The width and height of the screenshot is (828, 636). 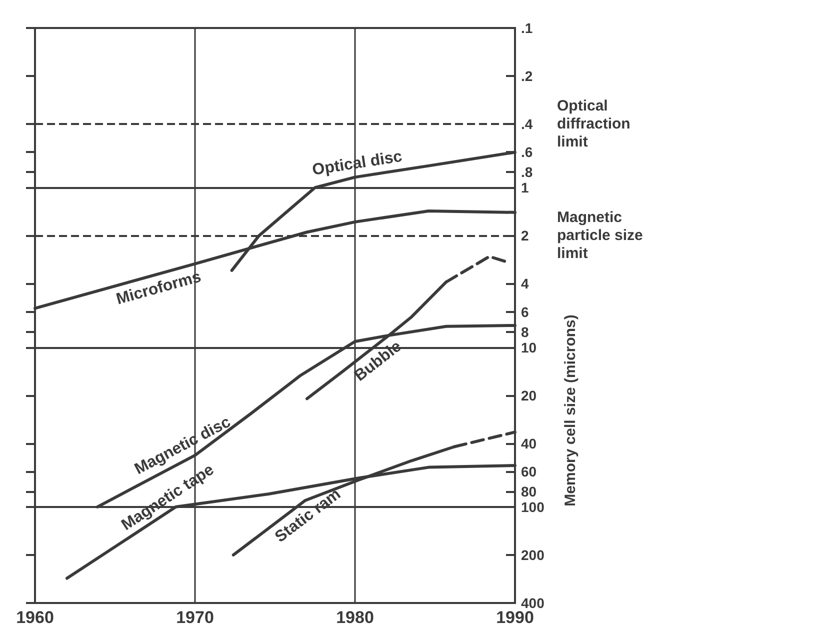 I want to click on ref-line-label: Optical diffraction limit, so click(x=595, y=124).